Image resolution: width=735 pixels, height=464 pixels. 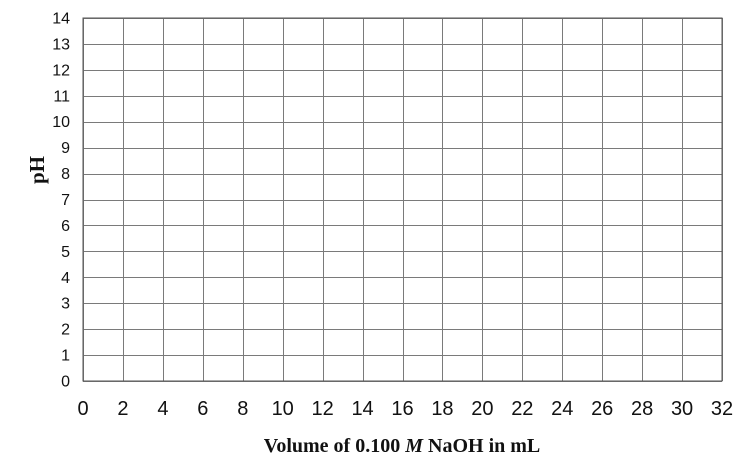 I want to click on y-axis-label: pH, so click(x=37, y=170).